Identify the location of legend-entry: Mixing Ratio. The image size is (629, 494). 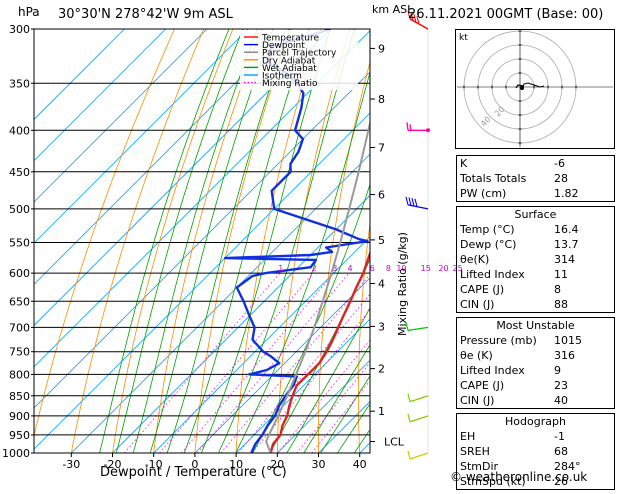
(290, 84).